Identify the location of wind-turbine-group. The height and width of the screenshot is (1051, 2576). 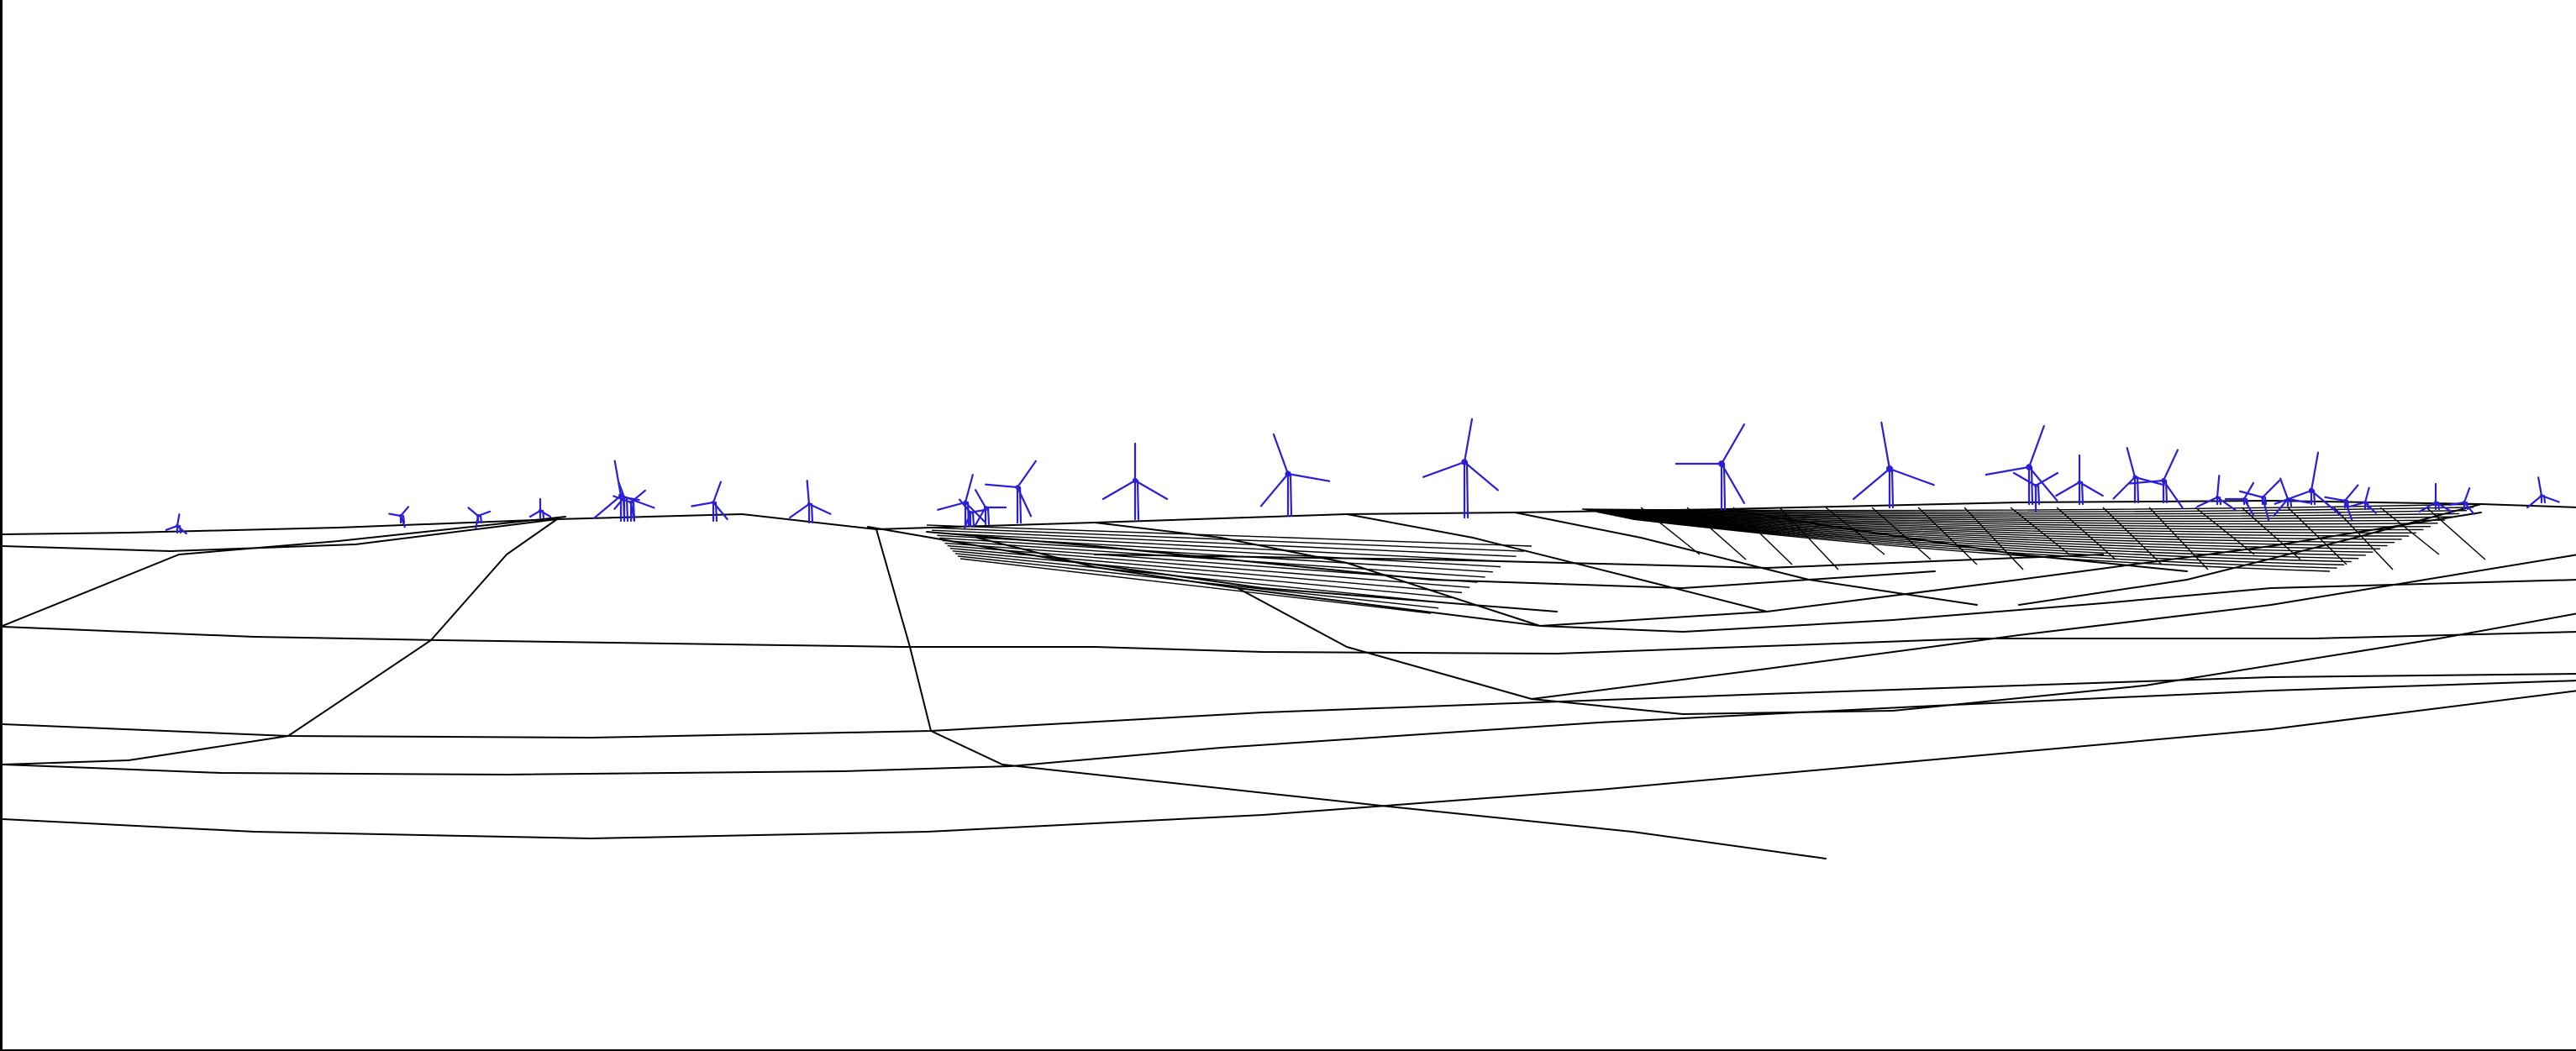
(1362, 476).